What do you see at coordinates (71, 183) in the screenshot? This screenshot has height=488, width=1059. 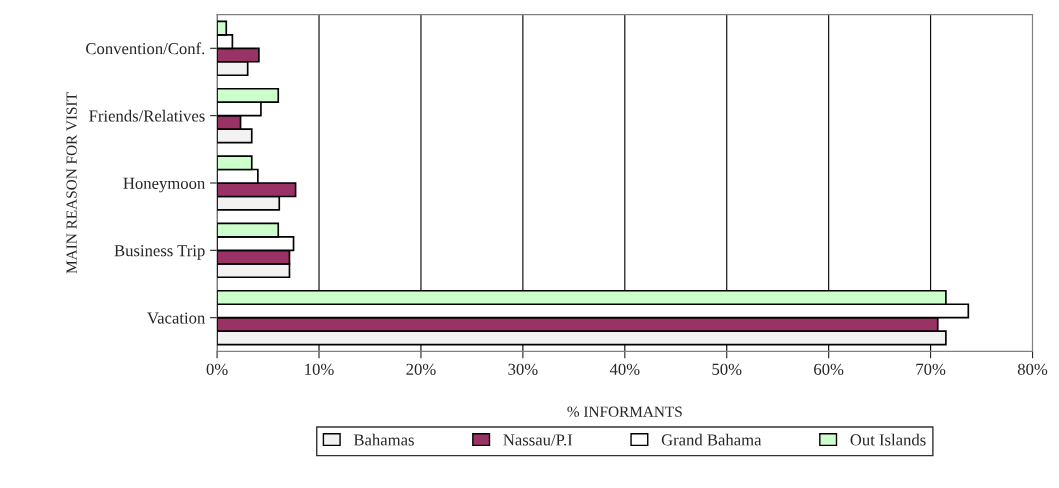 I see `y-axis-title: MAIN REASON FOR VISIT` at bounding box center [71, 183].